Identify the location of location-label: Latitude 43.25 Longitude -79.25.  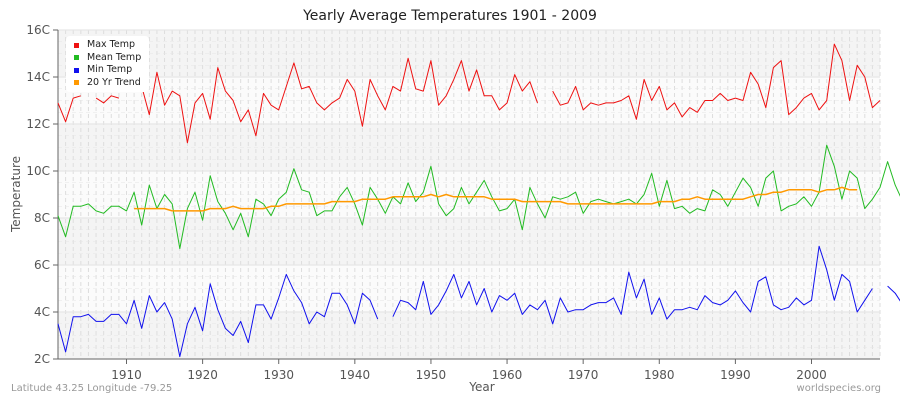
(92, 388).